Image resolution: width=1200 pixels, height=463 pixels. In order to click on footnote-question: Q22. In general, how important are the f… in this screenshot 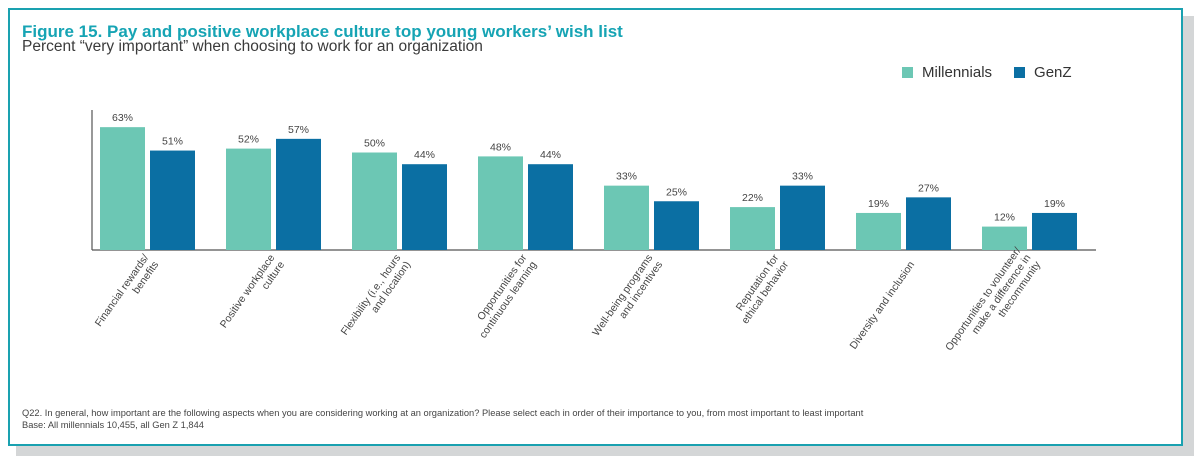, I will do `click(443, 413)`.